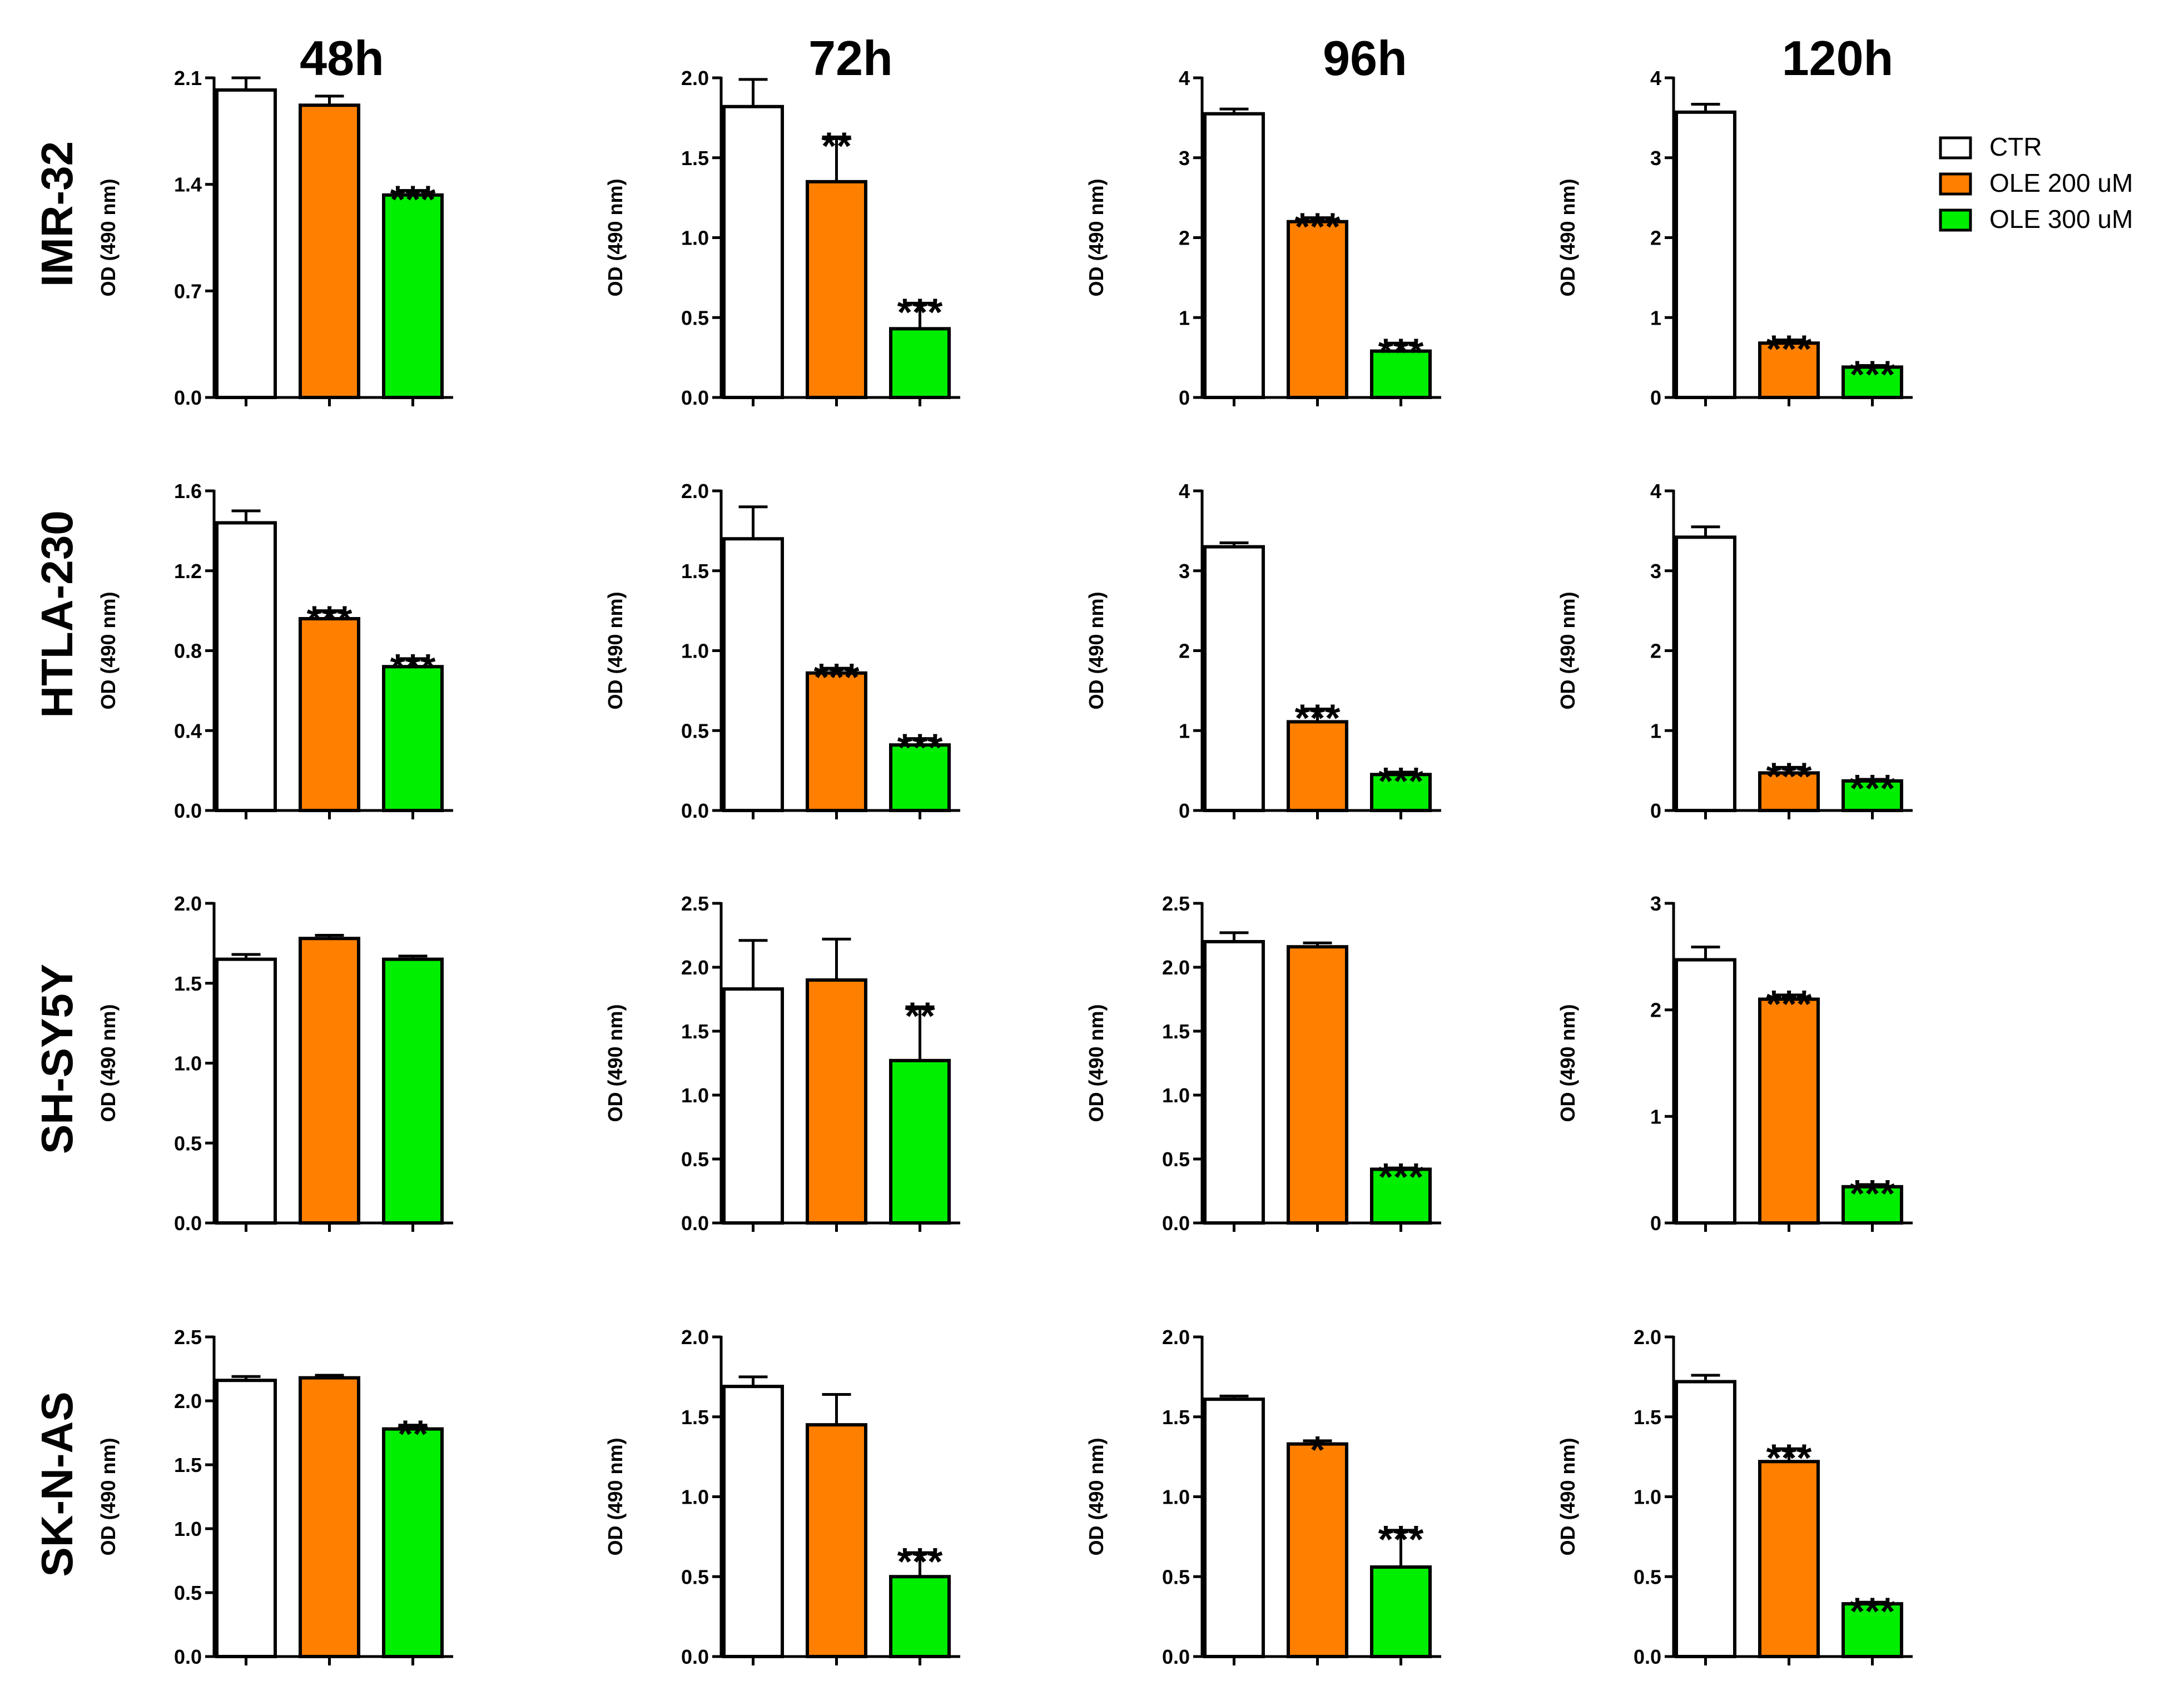 The width and height of the screenshot is (2184, 1681). I want to click on y-tick-label: 0.4, so click(188, 730).